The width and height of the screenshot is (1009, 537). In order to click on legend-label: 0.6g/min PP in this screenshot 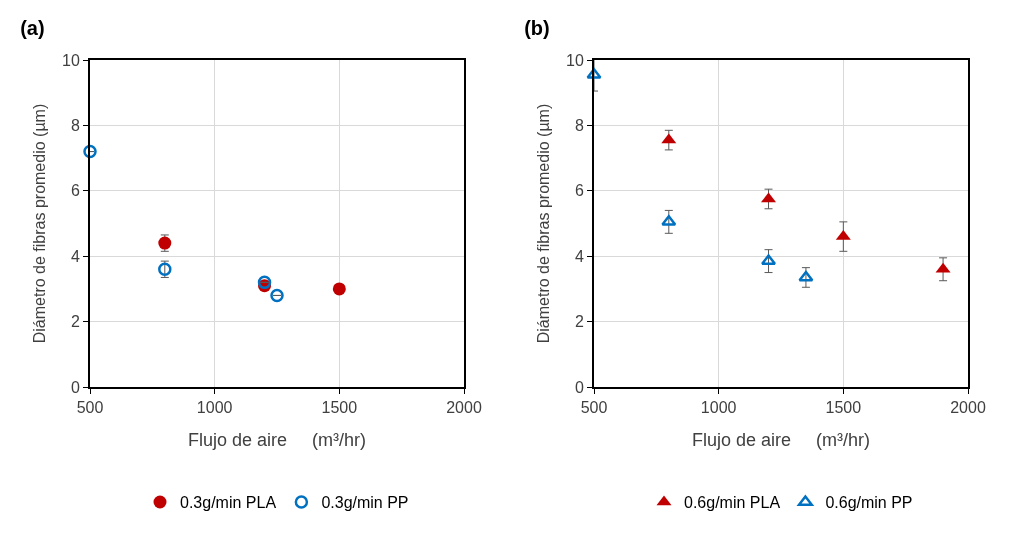, I will do `click(869, 503)`.